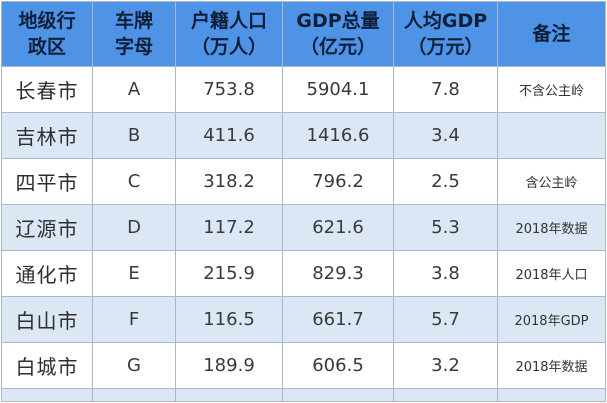 The width and height of the screenshot is (607, 403). What do you see at coordinates (47, 319) in the screenshot?
I see `cell-city: 白山市` at bounding box center [47, 319].